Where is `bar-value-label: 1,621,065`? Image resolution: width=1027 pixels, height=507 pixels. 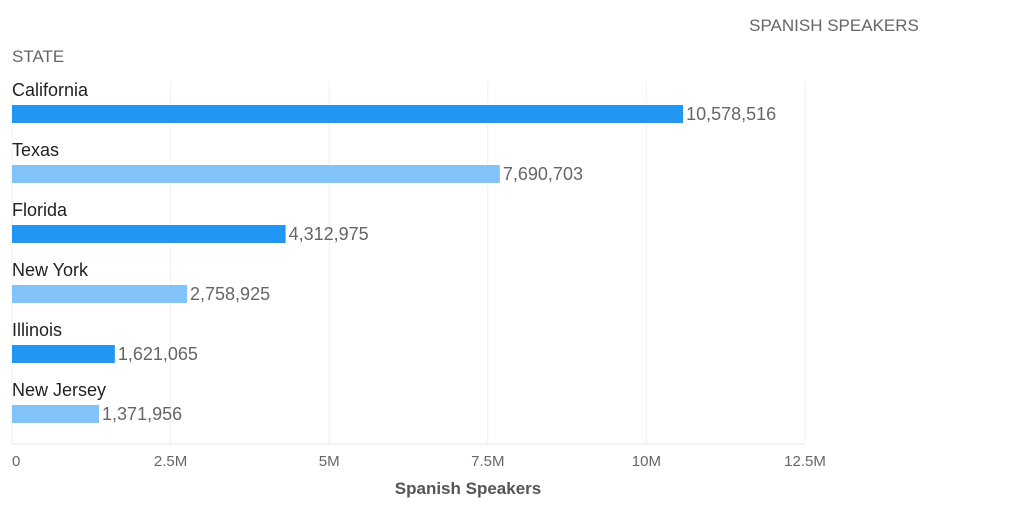 bar-value-label: 1,621,065 is located at coordinates (158, 354).